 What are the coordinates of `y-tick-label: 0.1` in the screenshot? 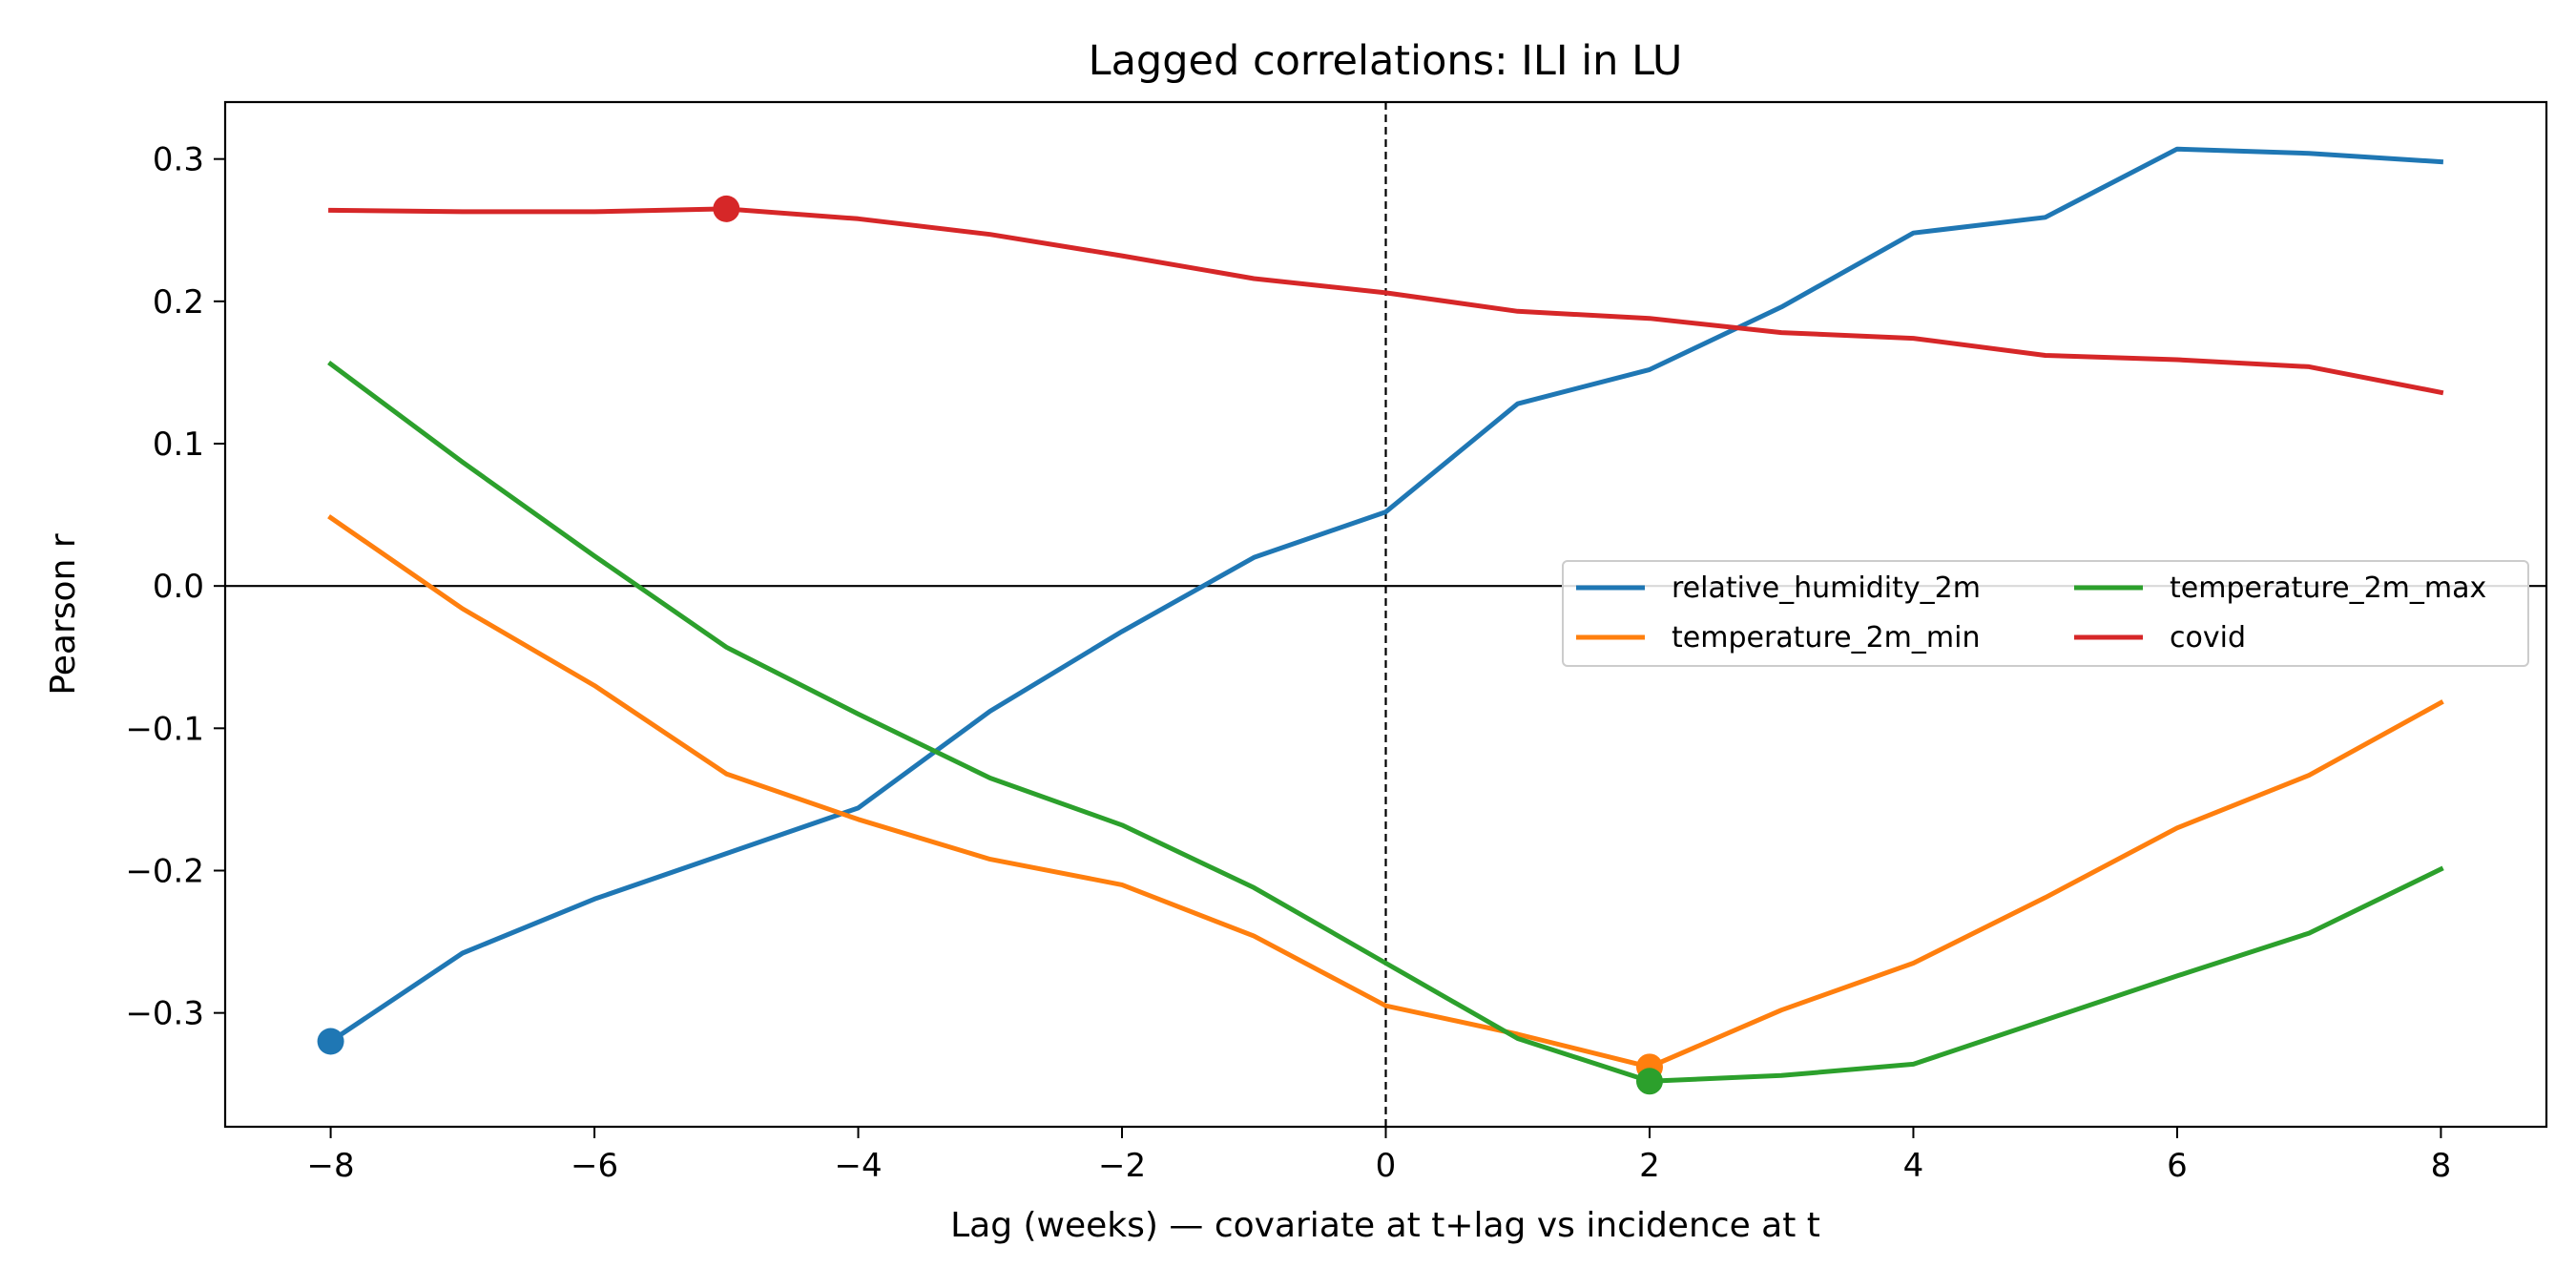 It's located at (178, 445).